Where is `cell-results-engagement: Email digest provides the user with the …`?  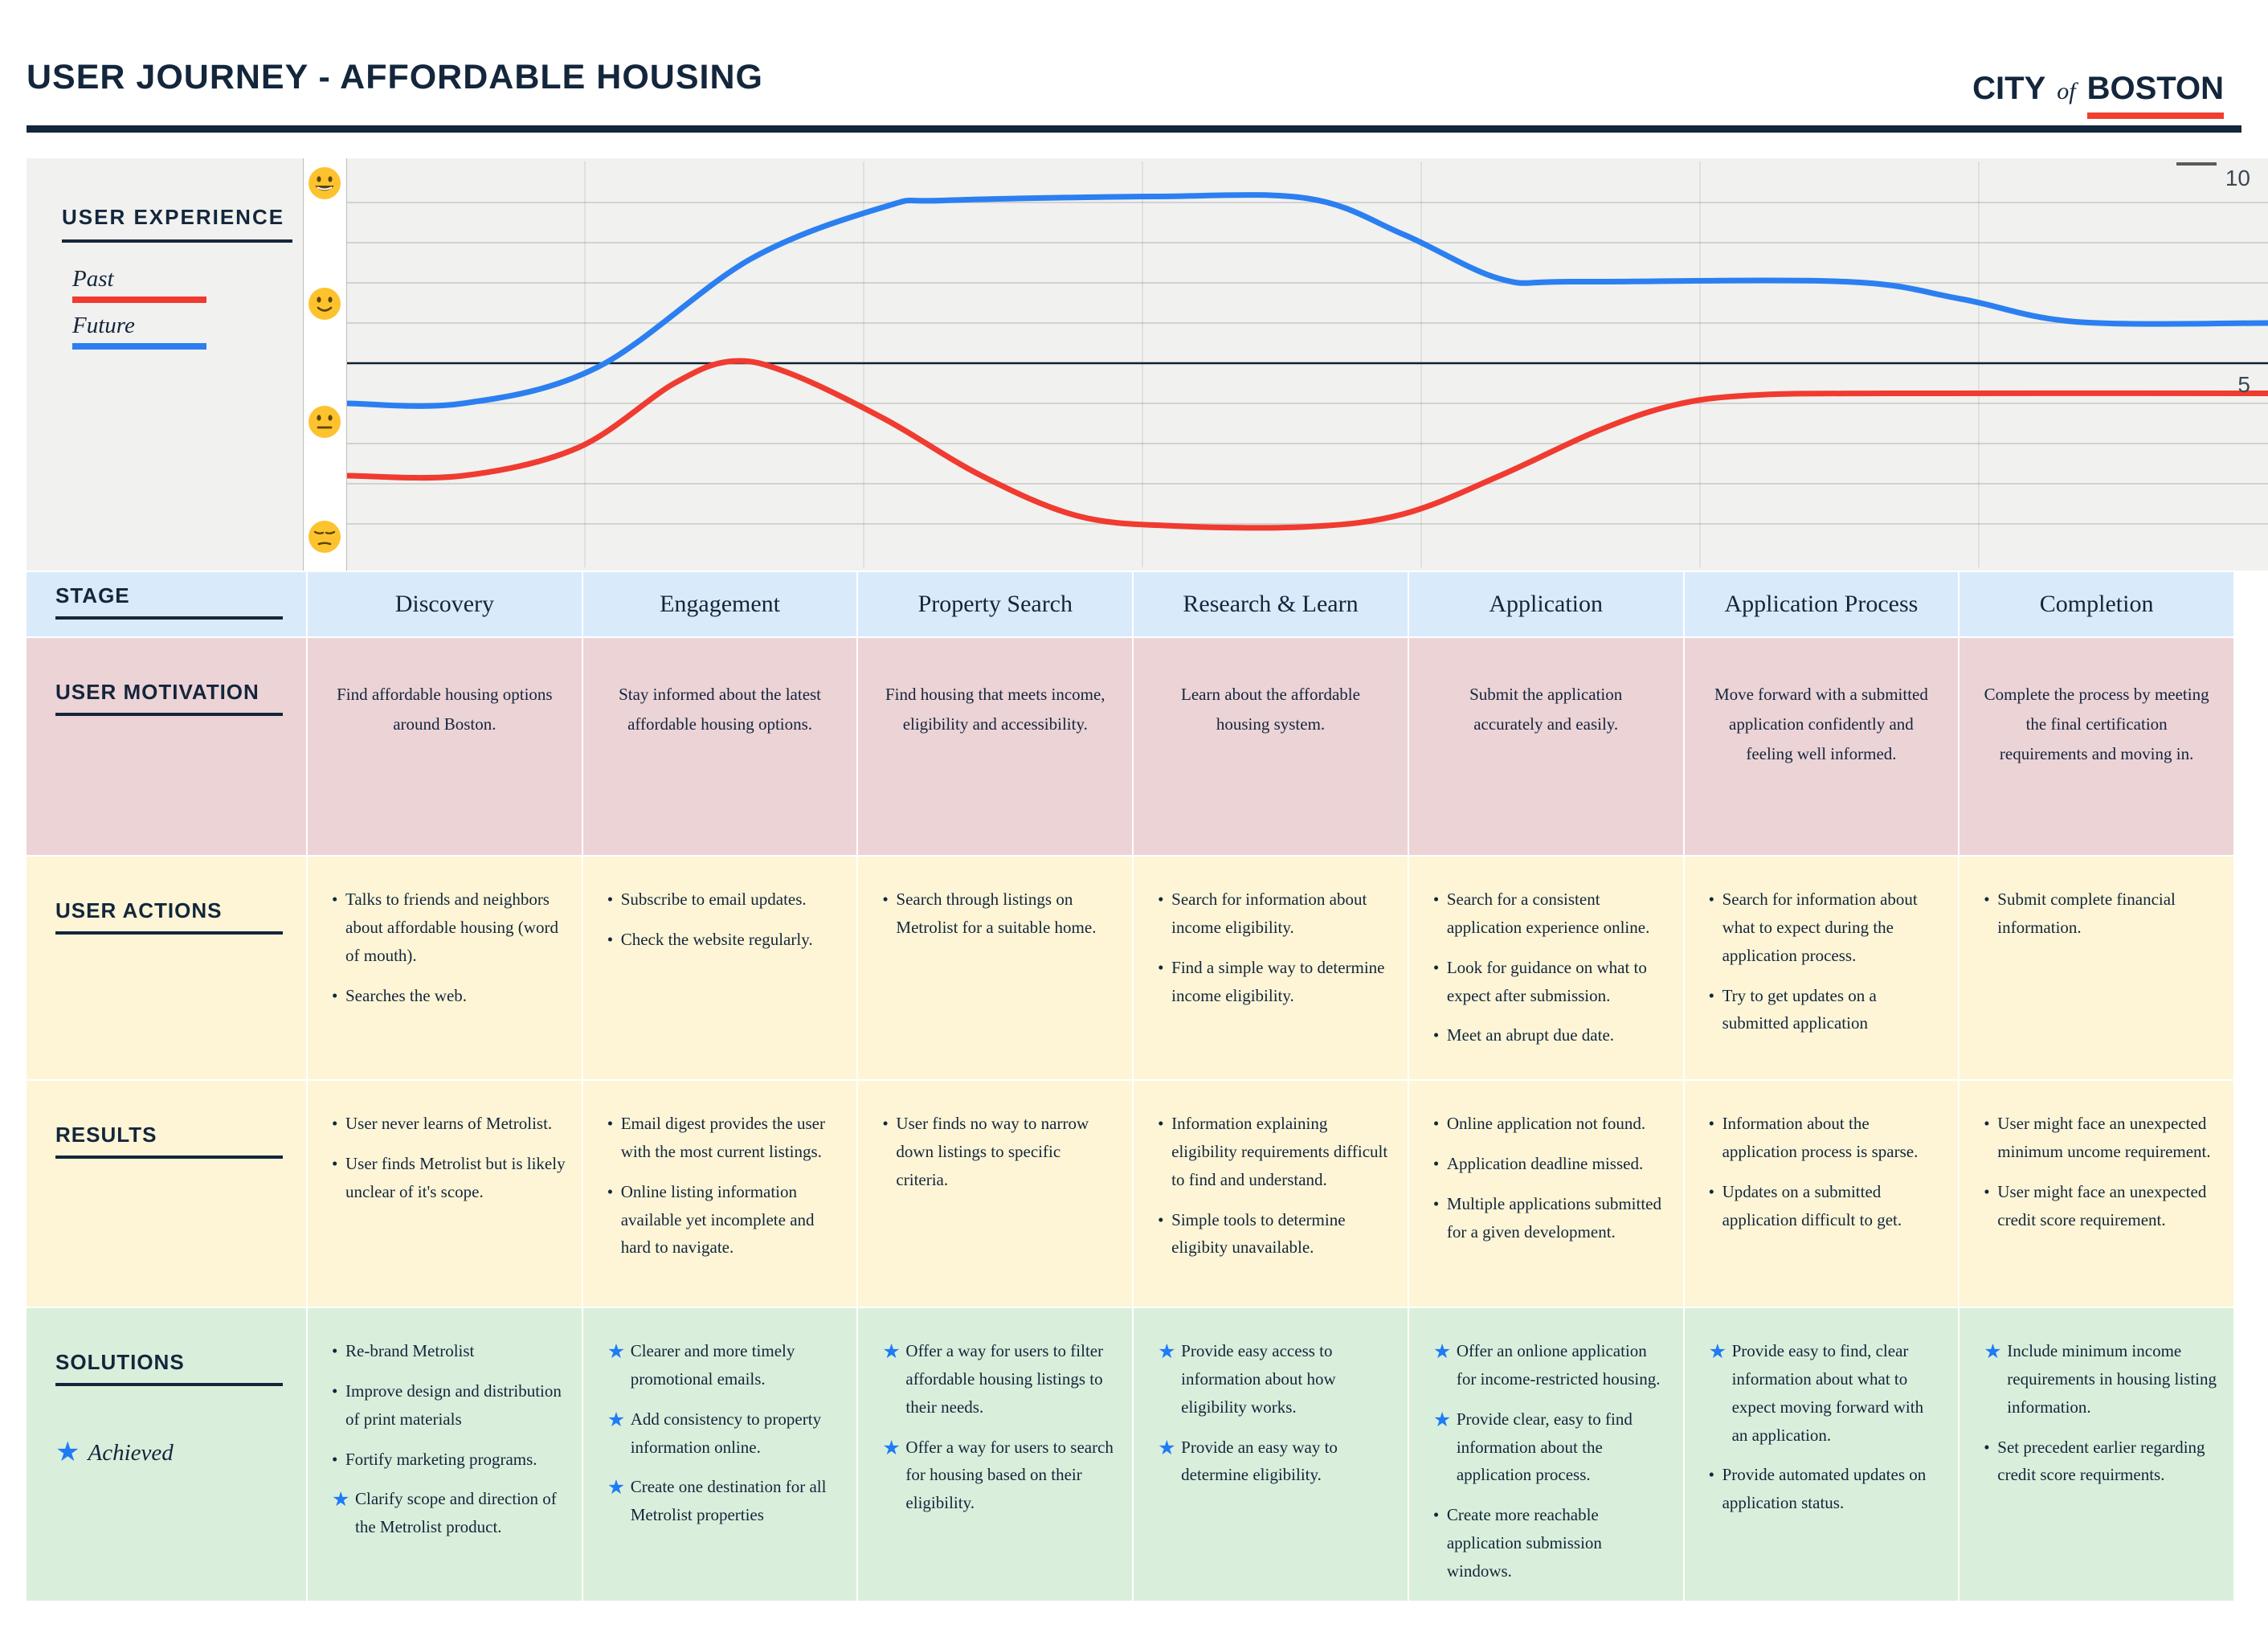 cell-results-engagement: Email digest provides the user with the … is located at coordinates (719, 1194).